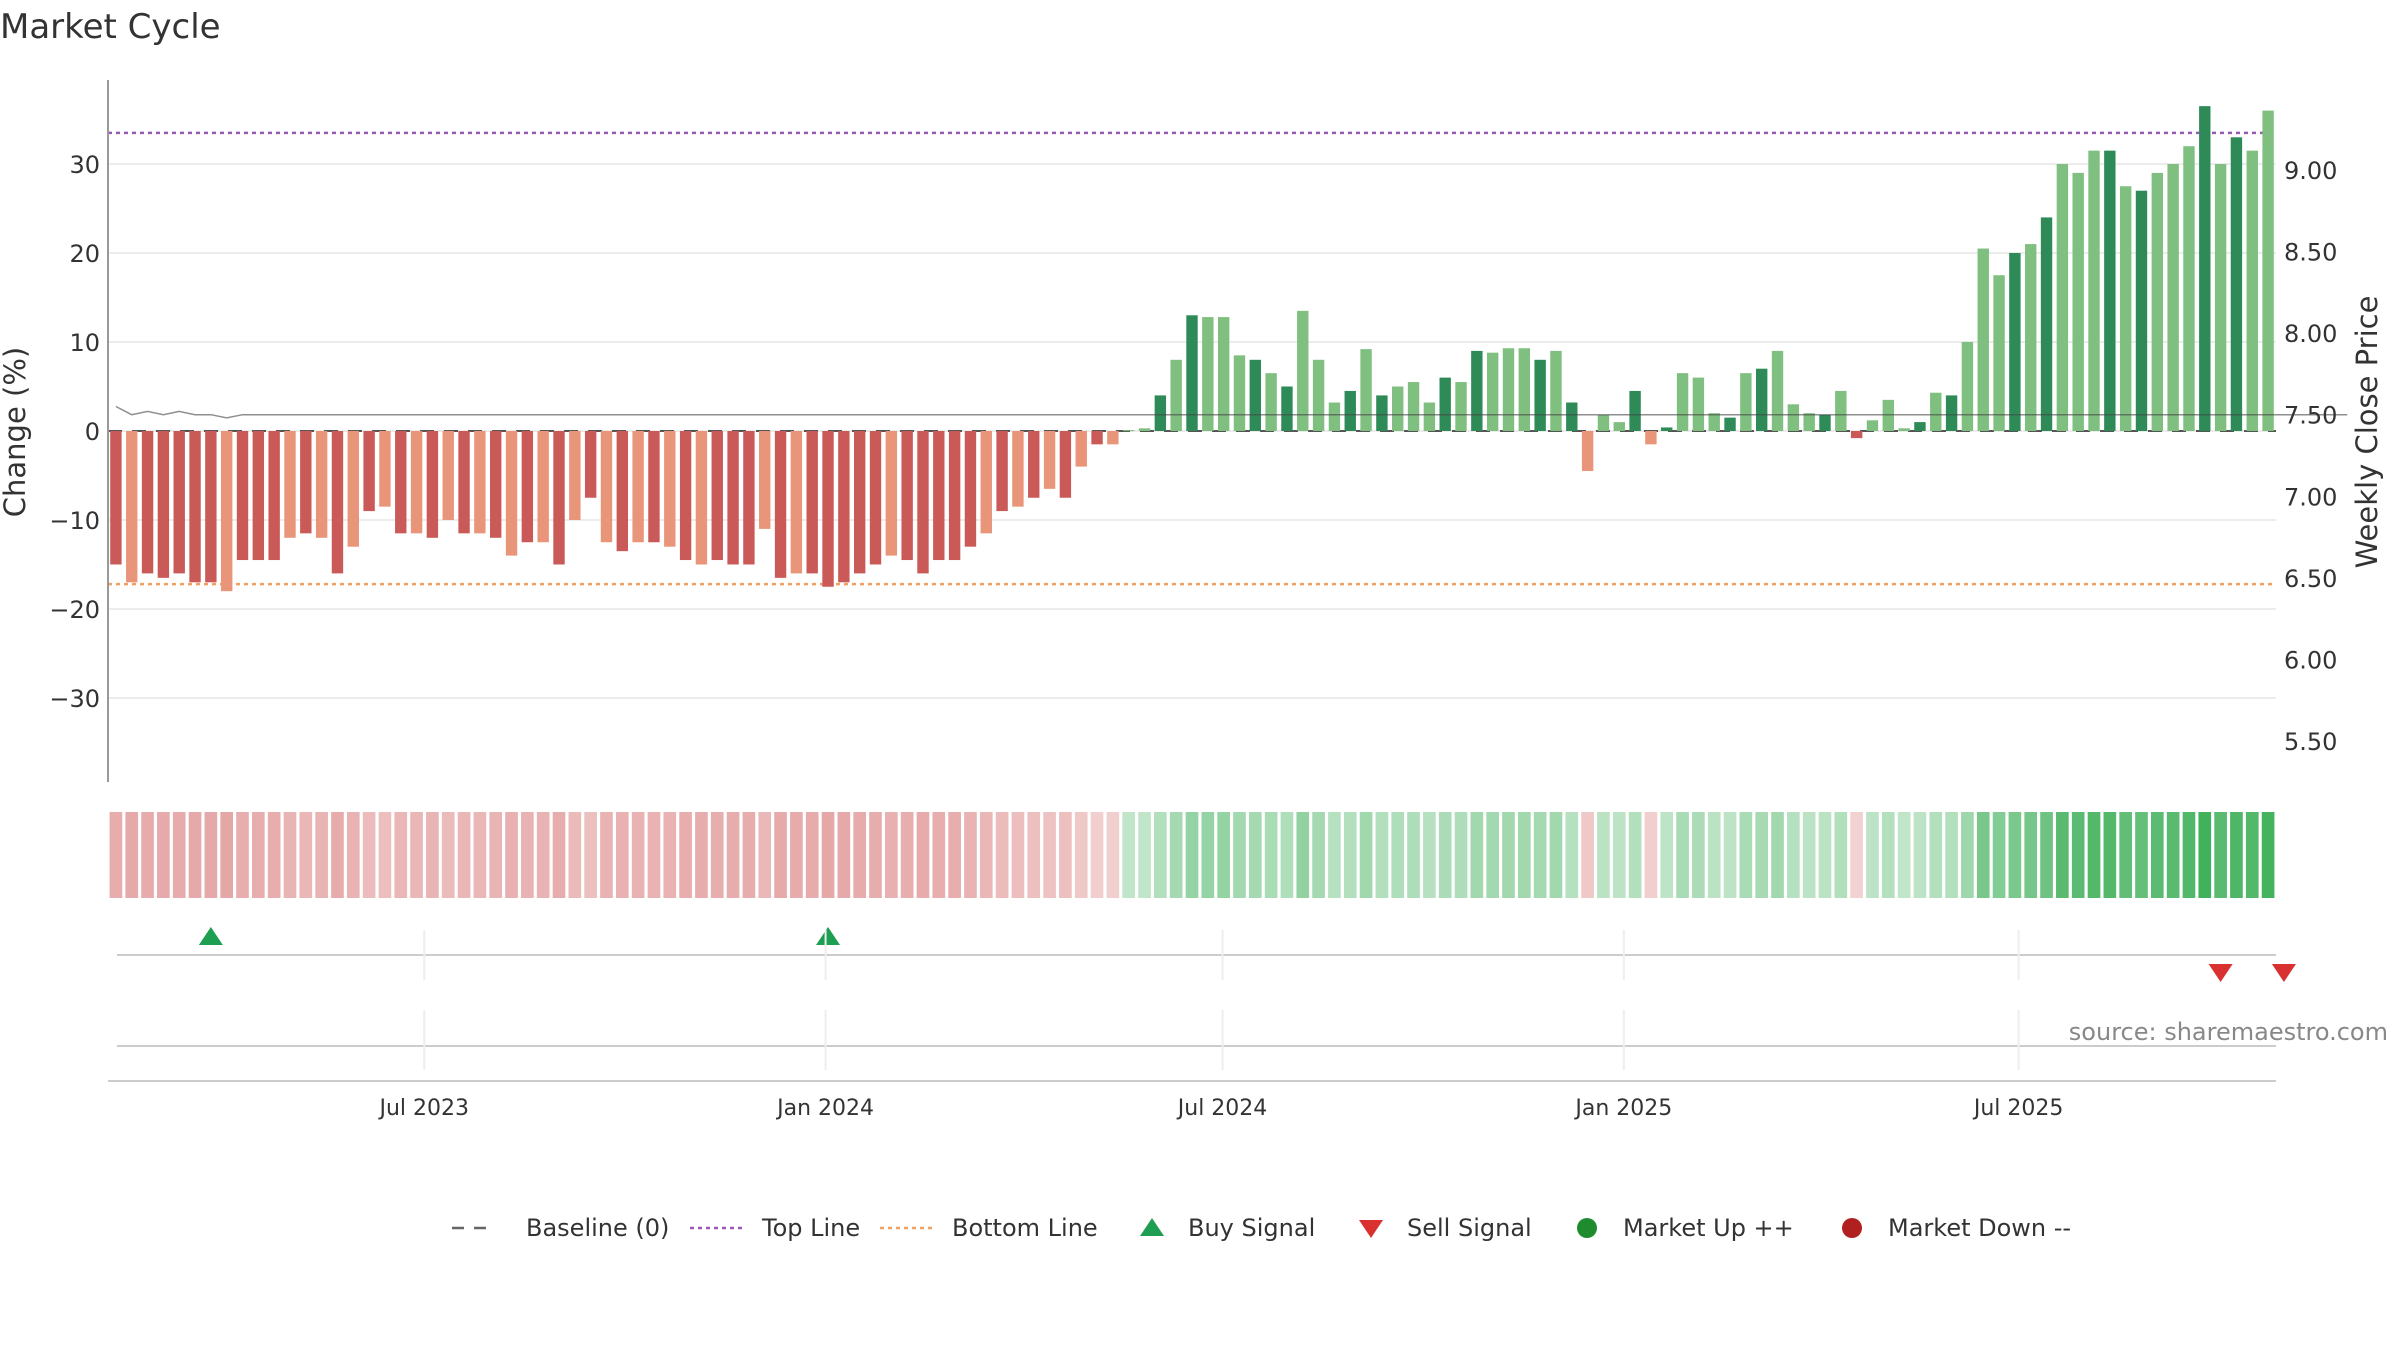  Describe the element at coordinates (1247, 954) in the screenshot. I see `signal-panel` at that location.